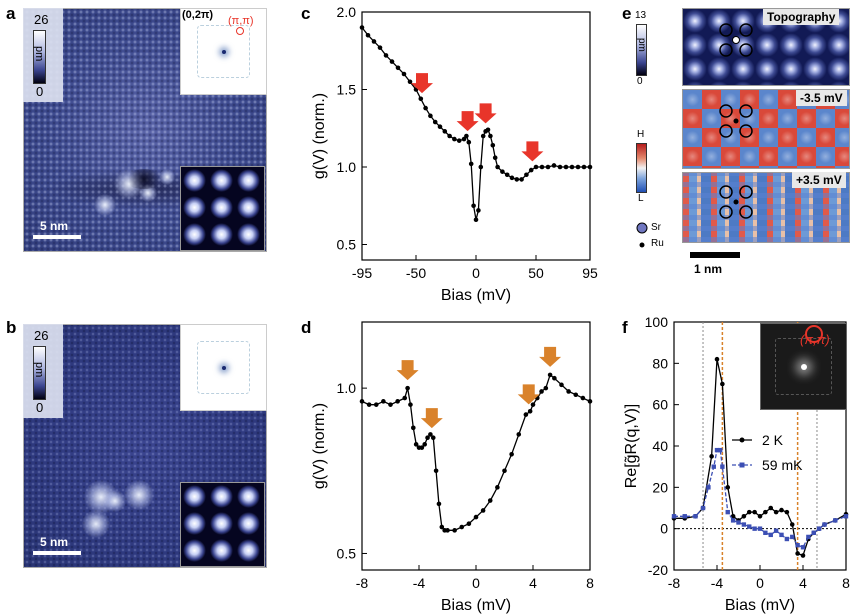 The image size is (856, 616). Describe the element at coordinates (476, 295) in the screenshot. I see `x-axis-label: Bias (mV)` at that location.